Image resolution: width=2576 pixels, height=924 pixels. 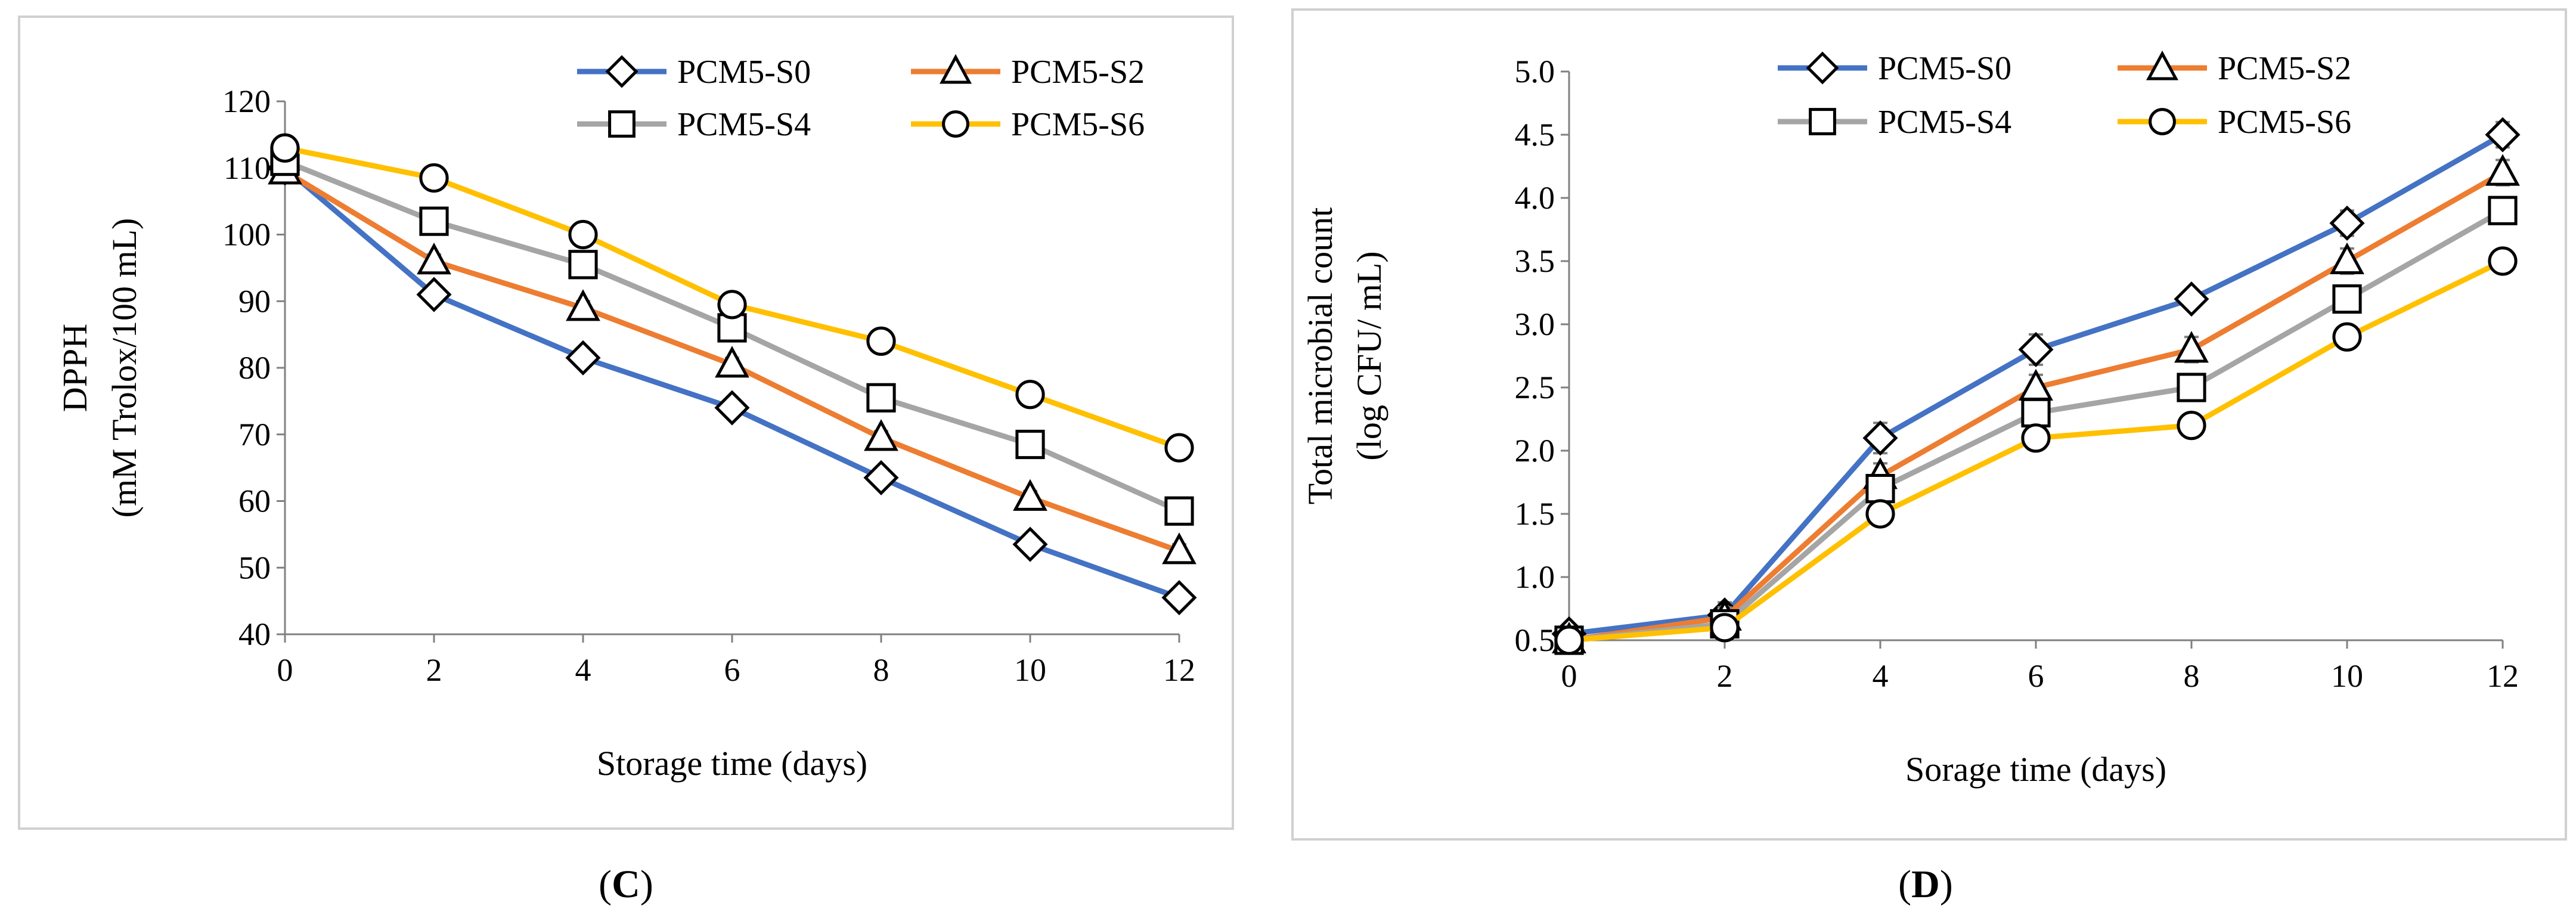 What do you see at coordinates (1535, 261) in the screenshot?
I see `y-tick-label: 3.5` at bounding box center [1535, 261].